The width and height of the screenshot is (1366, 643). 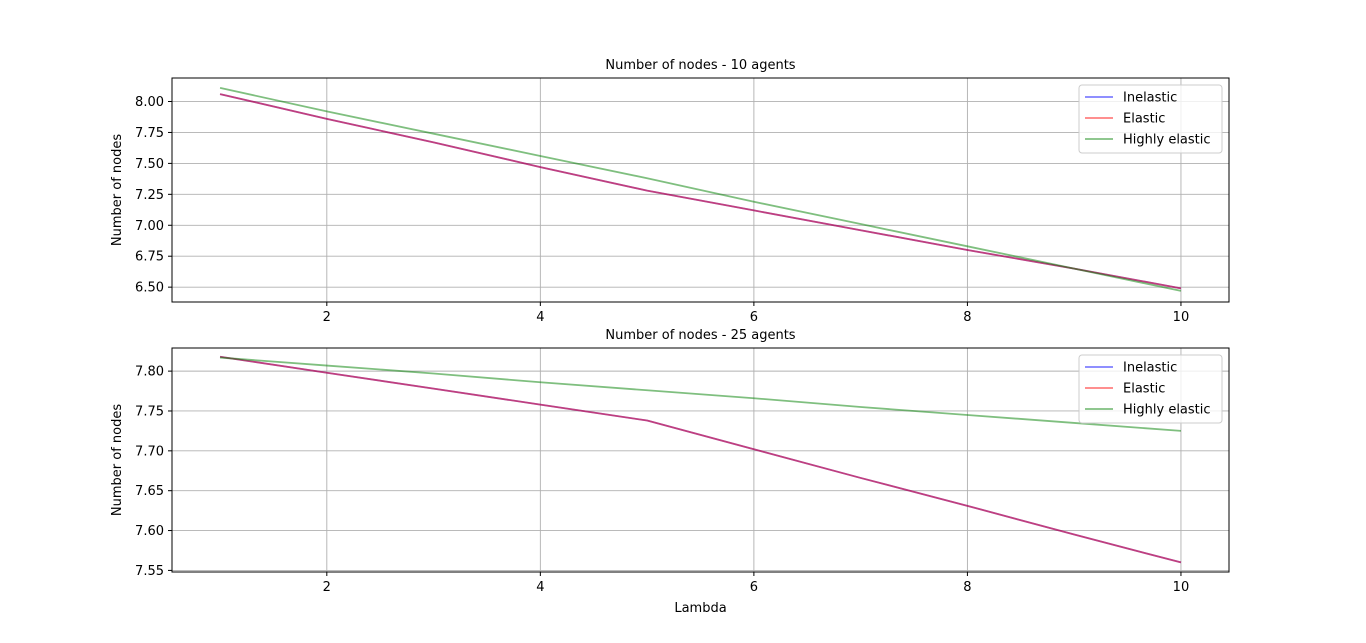 I want to click on y-tick-label: 6.50, so click(x=149, y=288).